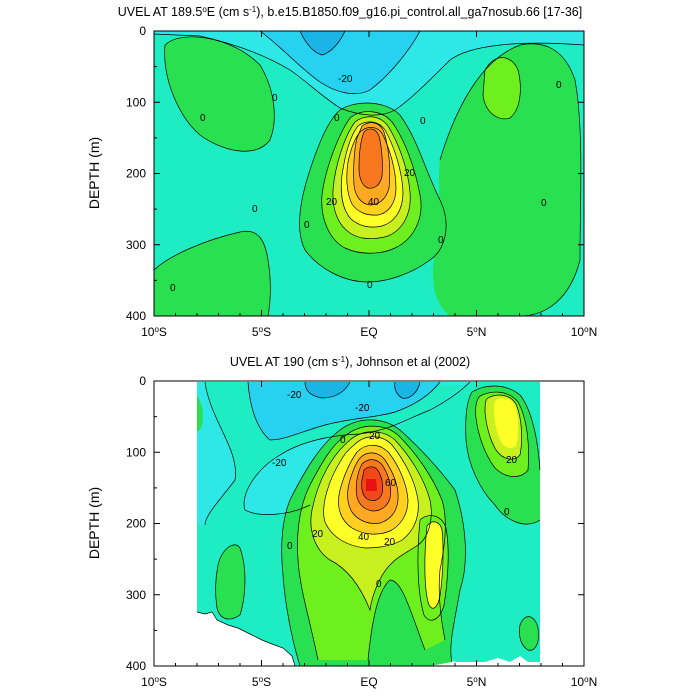  I want to click on bottom-fill-farright-lower, so click(529, 633).